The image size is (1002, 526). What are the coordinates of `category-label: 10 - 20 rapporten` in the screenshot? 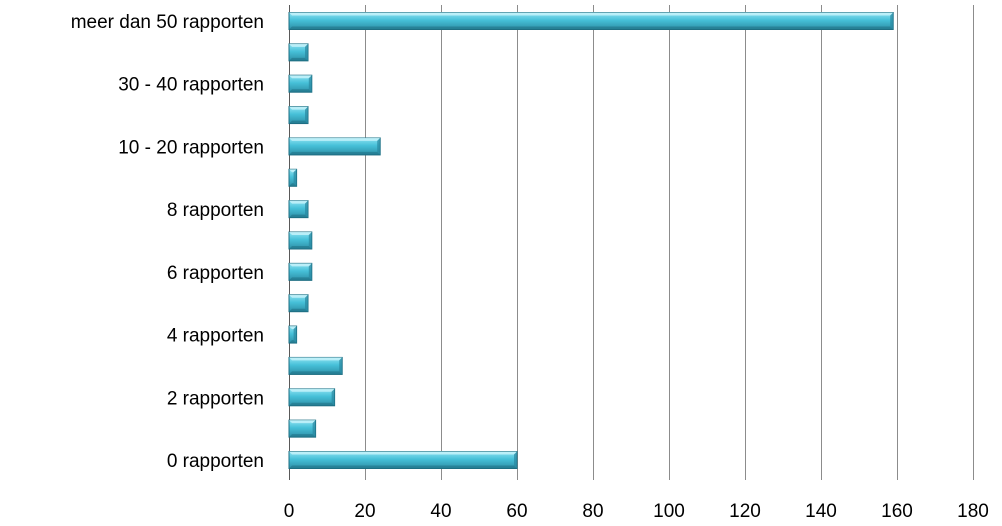 It's located at (191, 147).